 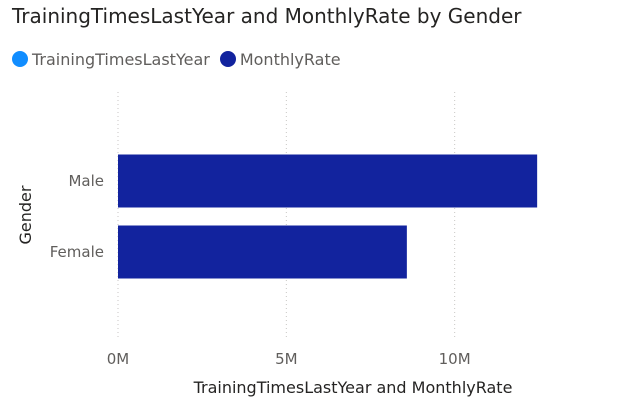 What do you see at coordinates (455, 359) in the screenshot?
I see `x-tick-label: 10M` at bounding box center [455, 359].